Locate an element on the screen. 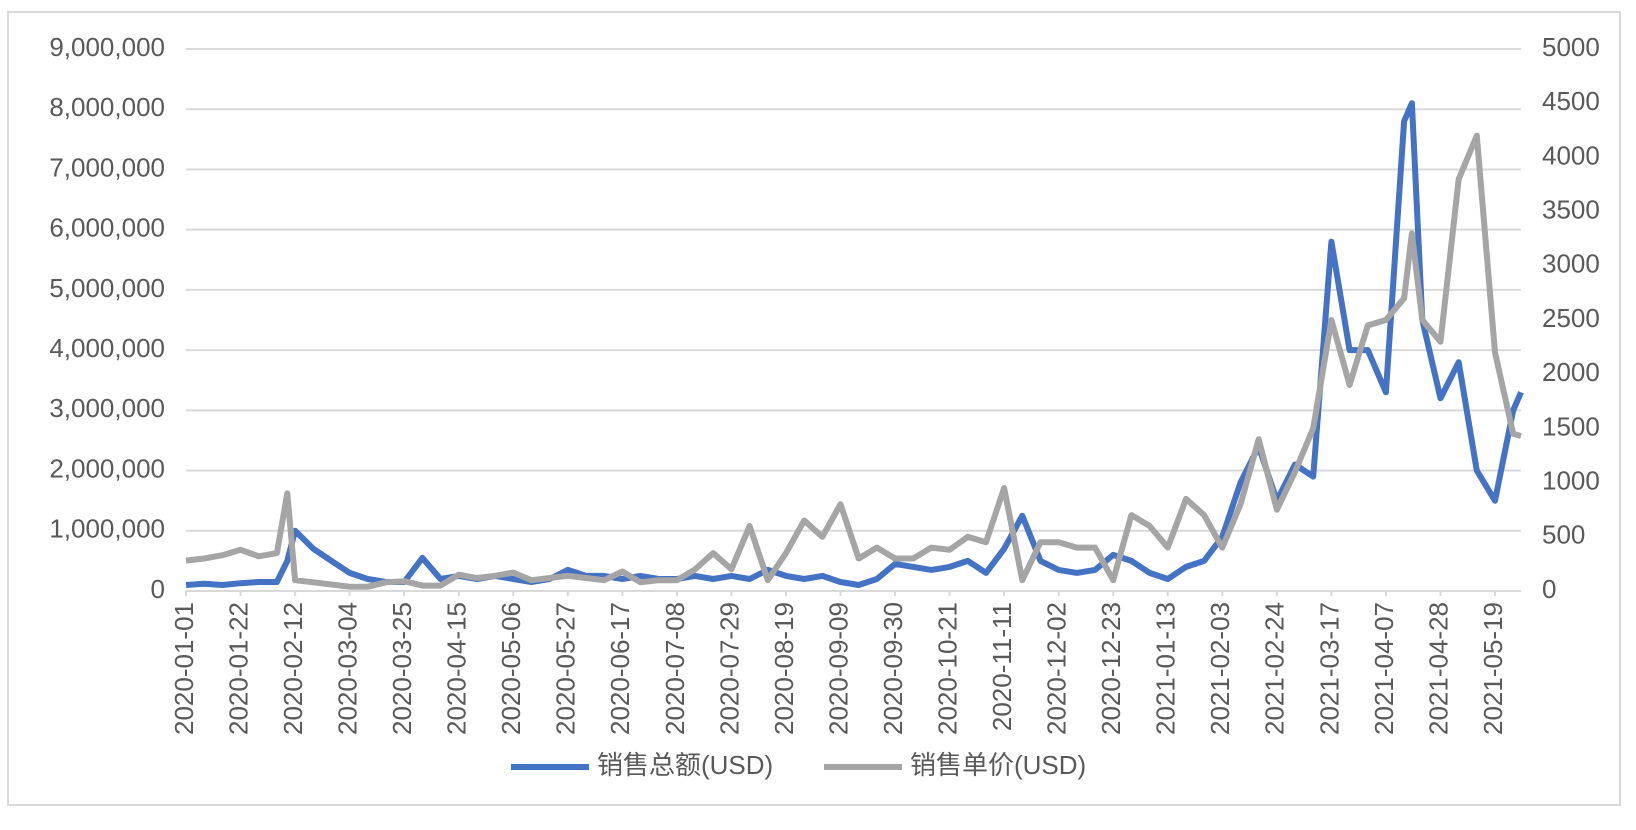 The image size is (1636, 830). x-tick-label: 2020-09-30 is located at coordinates (893, 668).